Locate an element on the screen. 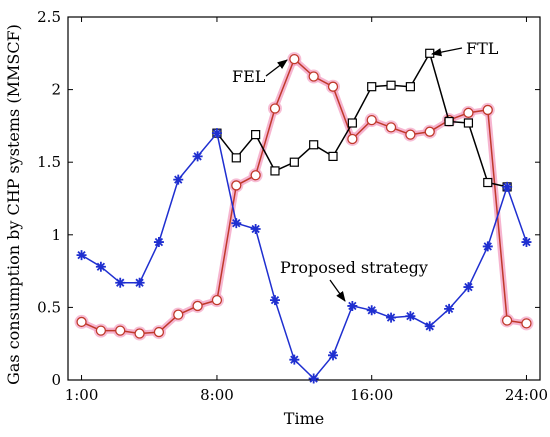 This screenshot has height=437, width=550. y-tick-label: 1 is located at coordinates (56, 235).